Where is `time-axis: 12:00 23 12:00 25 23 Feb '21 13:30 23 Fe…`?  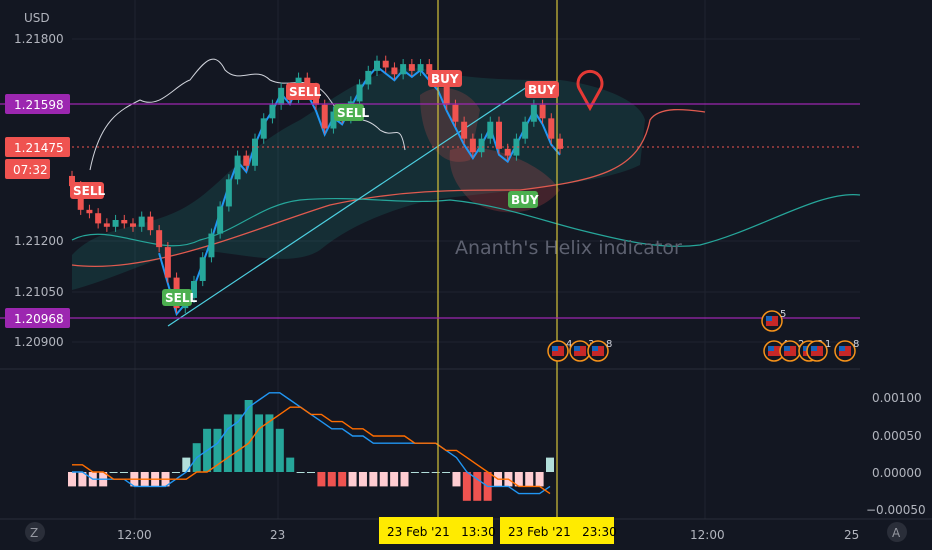
time-axis: 12:00 23 12:00 25 23 Feb '21 13:30 23 Fe… is located at coordinates (466, 530).